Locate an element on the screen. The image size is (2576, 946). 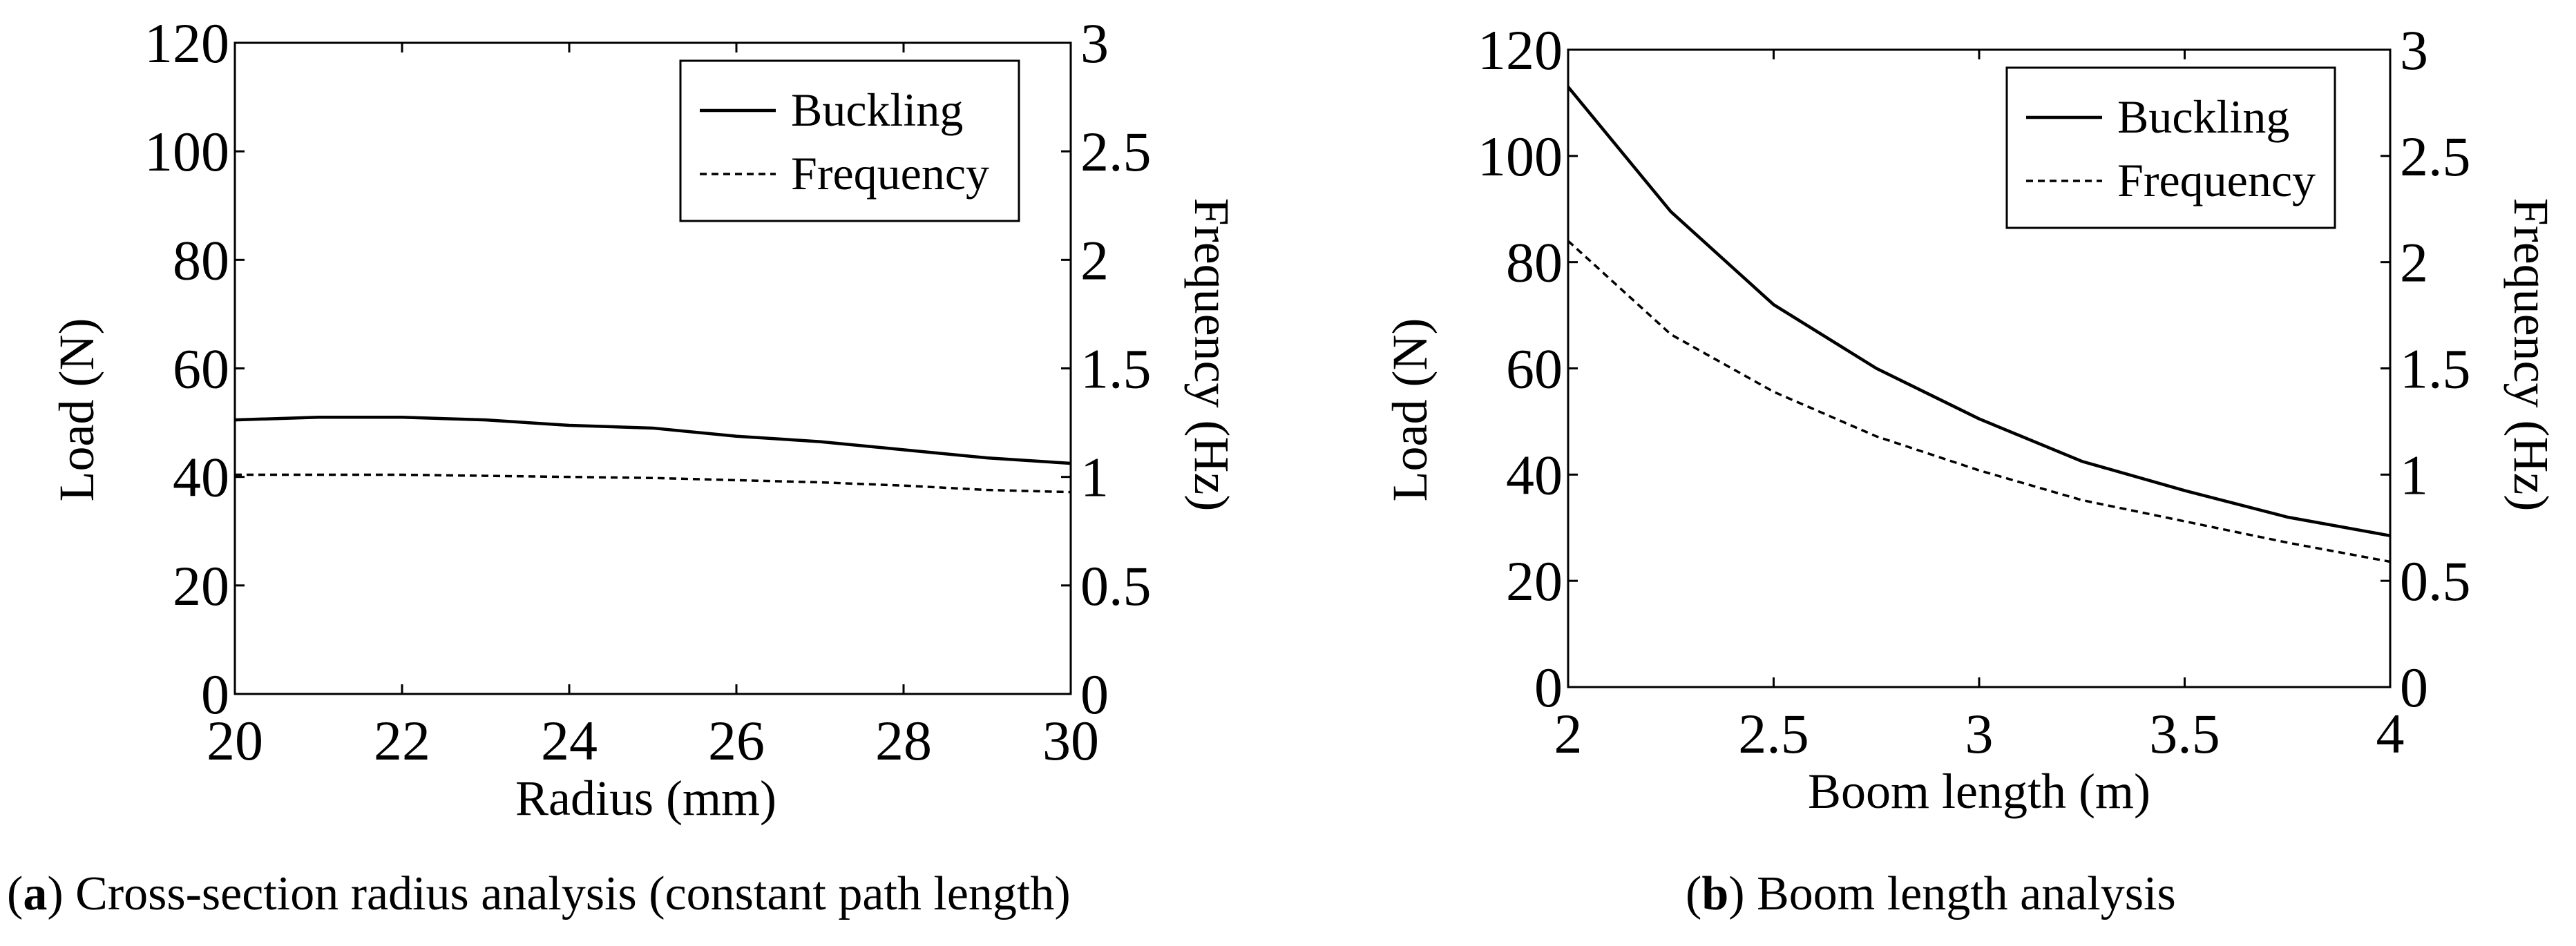
x-tick-label: 4 is located at coordinates (2390, 733).